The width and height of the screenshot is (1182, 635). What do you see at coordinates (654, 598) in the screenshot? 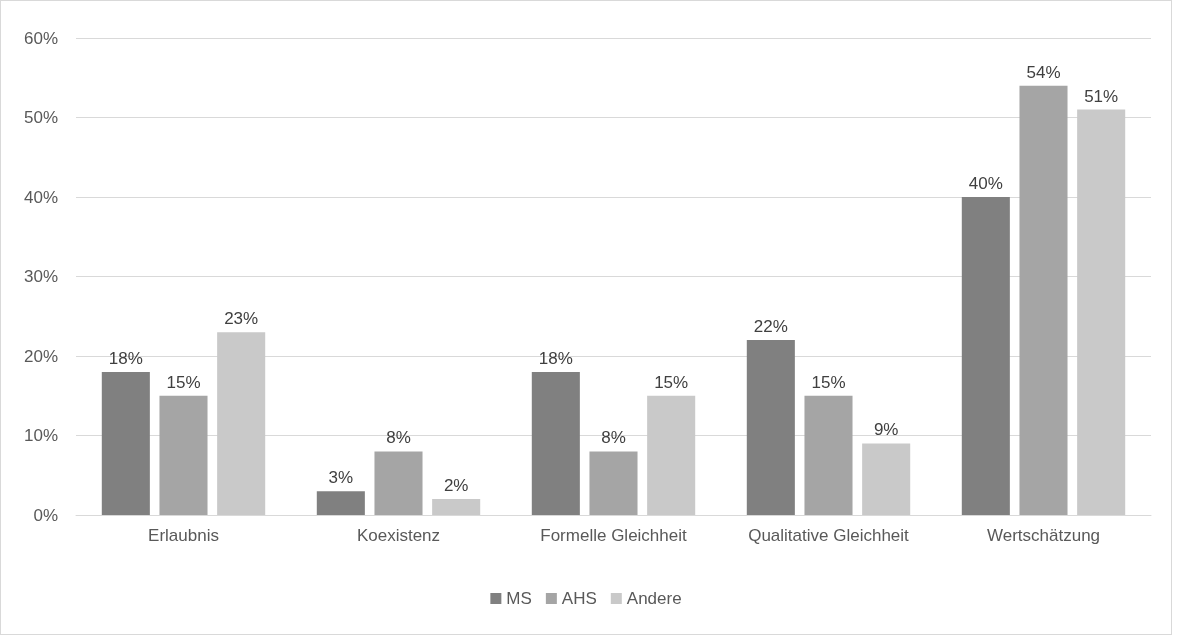
I see `legend-label: Andere` at bounding box center [654, 598].